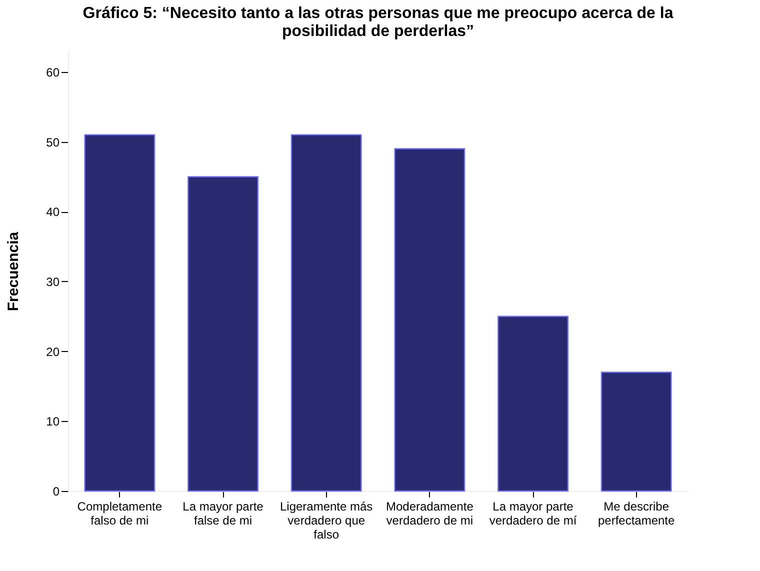  Describe the element at coordinates (53, 72) in the screenshot. I see `y-tick-label: 60` at that location.